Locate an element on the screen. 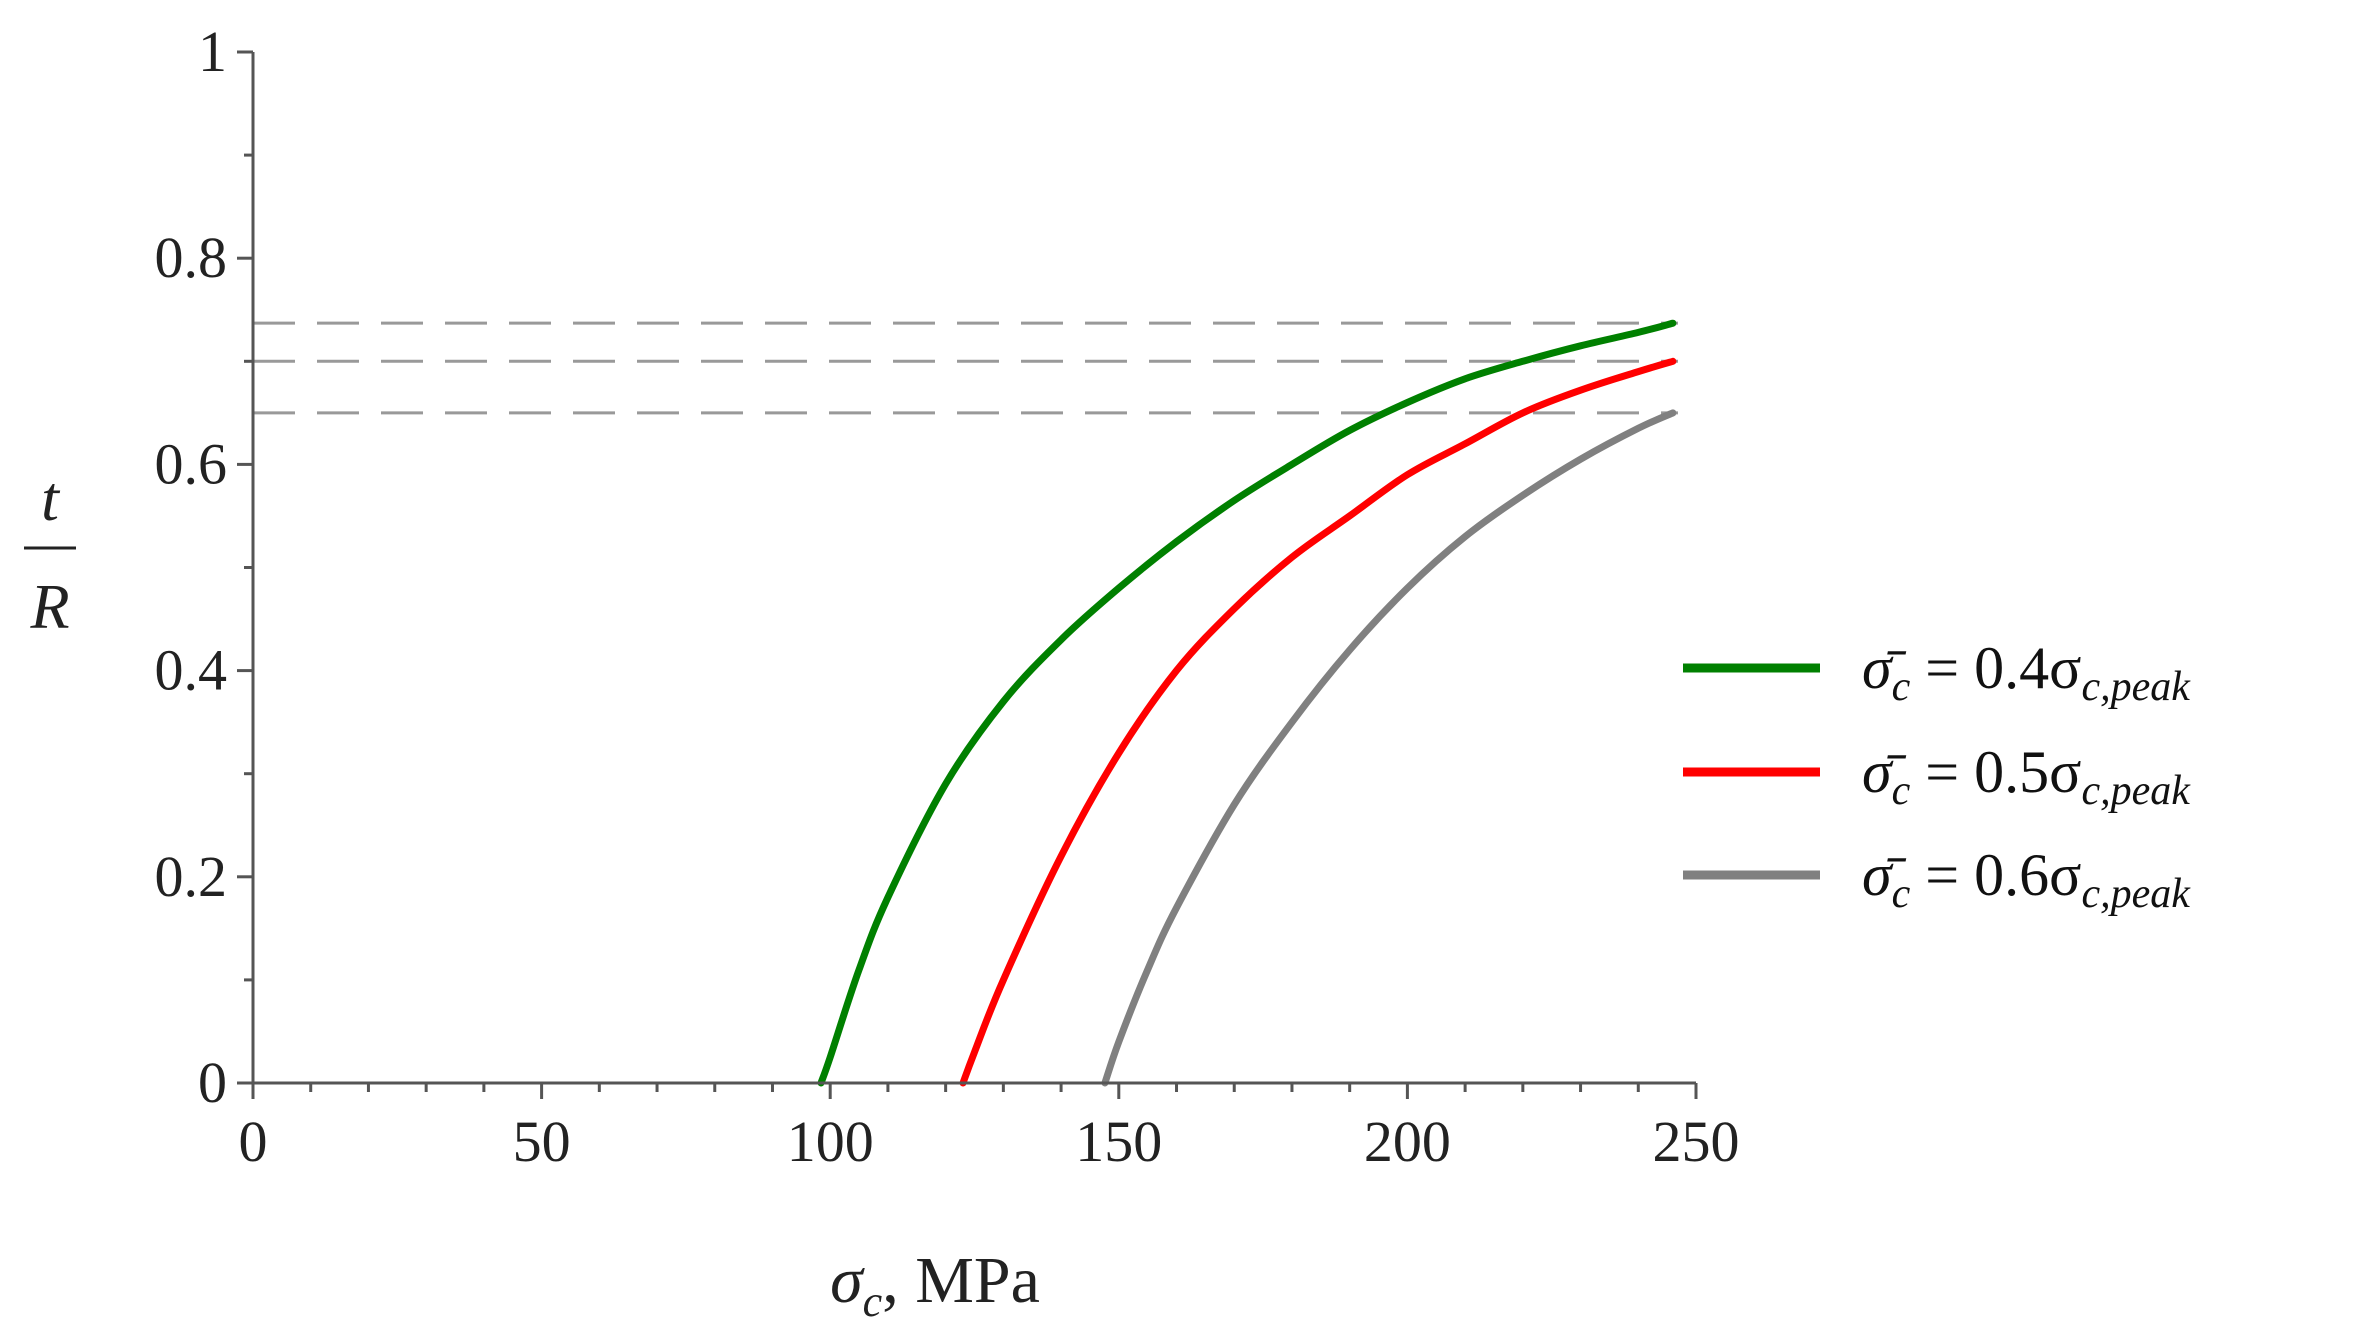  y-tick-label: 0.2 is located at coordinates (191, 876).